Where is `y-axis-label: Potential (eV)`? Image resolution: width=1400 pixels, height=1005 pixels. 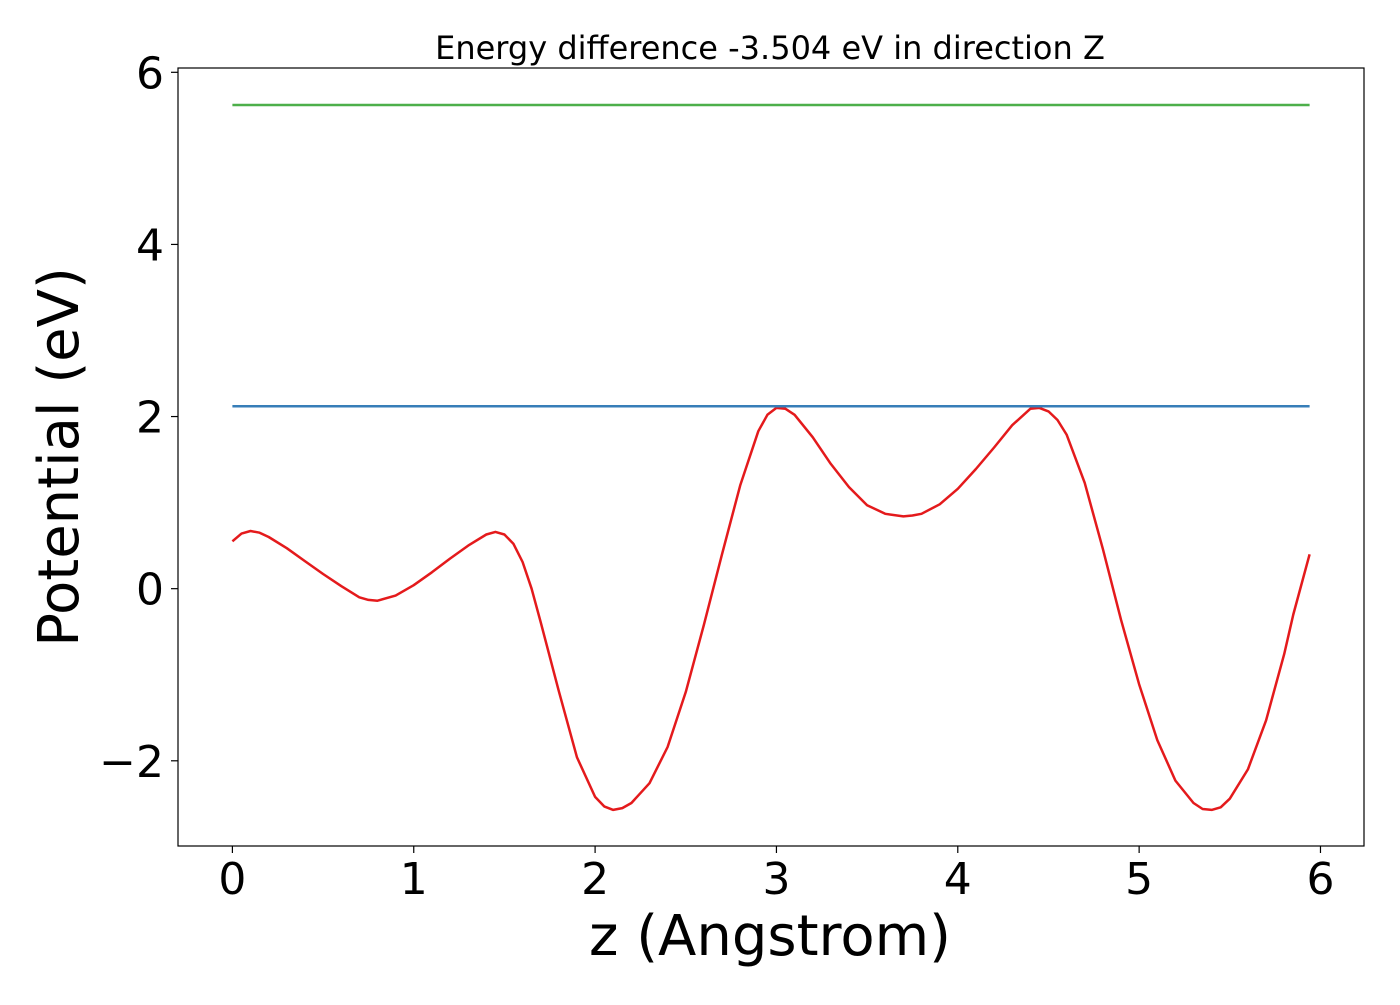
y-axis-label: Potential (eV) is located at coordinates (59, 457).